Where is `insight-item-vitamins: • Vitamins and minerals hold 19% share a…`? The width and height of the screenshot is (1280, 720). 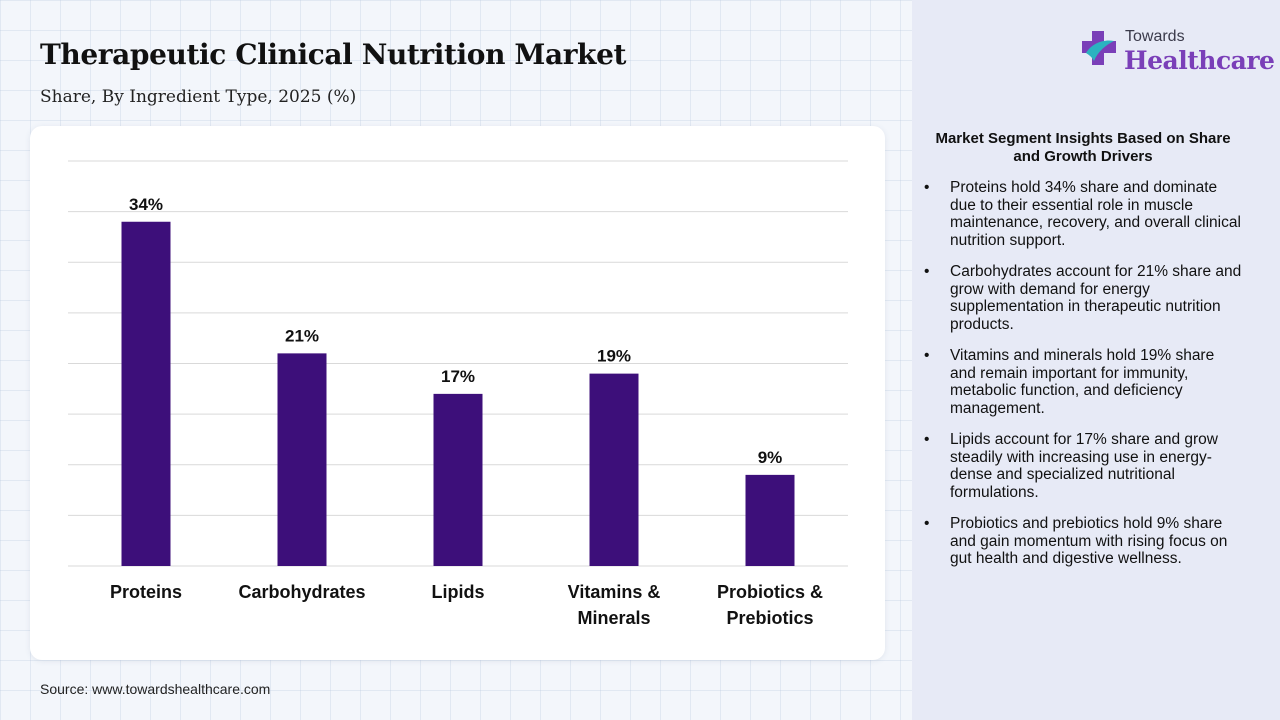 insight-item-vitamins: • Vitamins and minerals hold 19% share a… is located at coordinates (1083, 382).